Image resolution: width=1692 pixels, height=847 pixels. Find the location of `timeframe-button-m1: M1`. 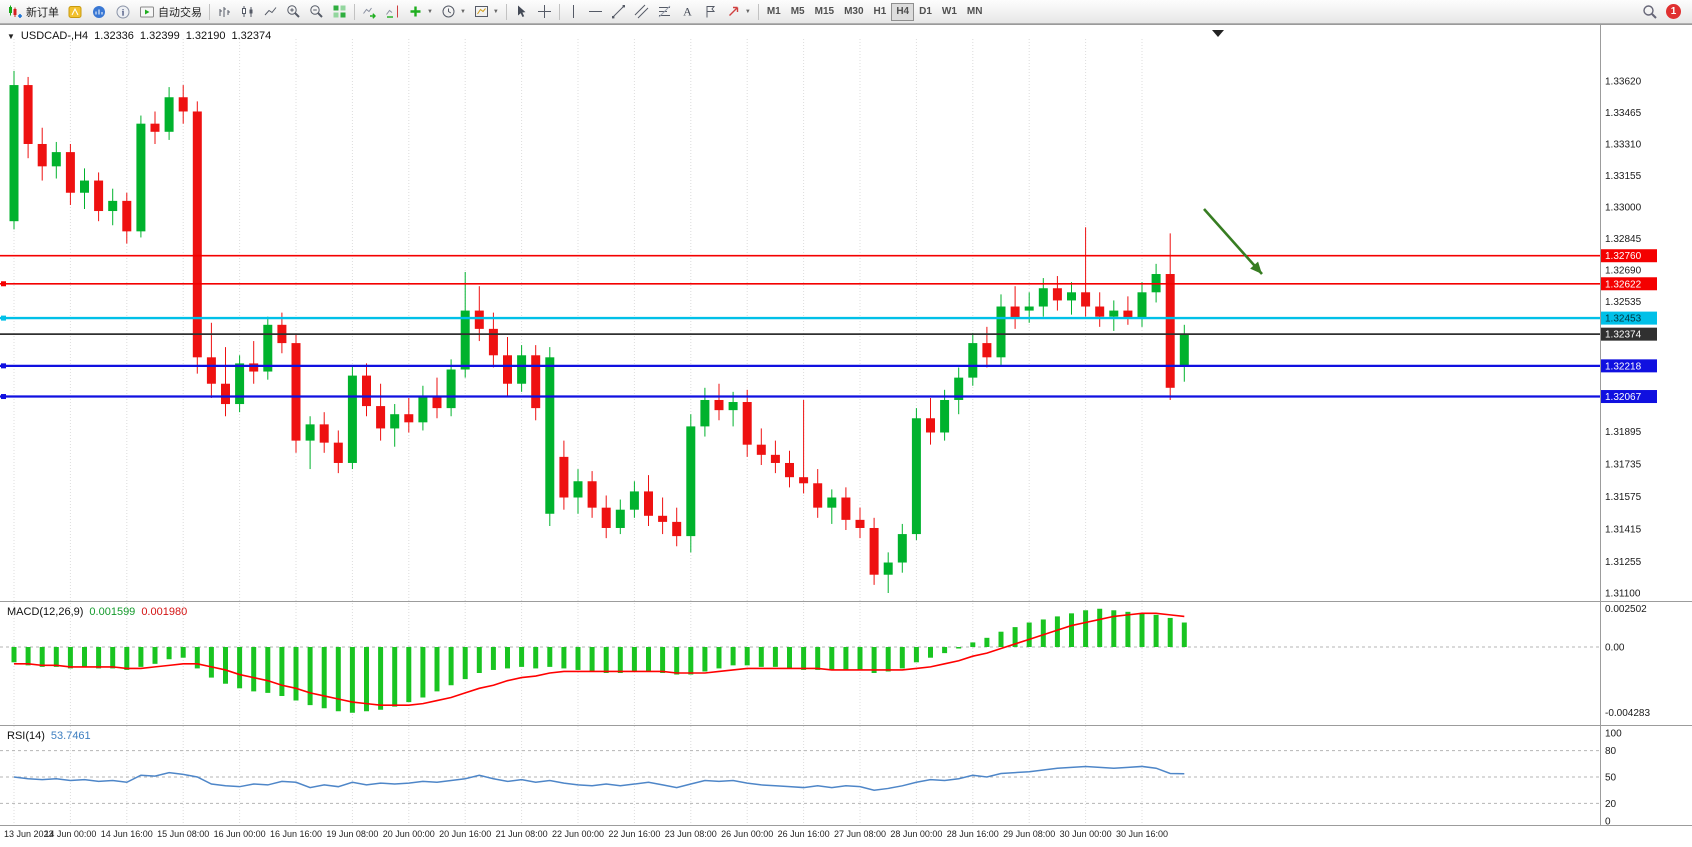

timeframe-button-m1: M1 is located at coordinates (773, 11).